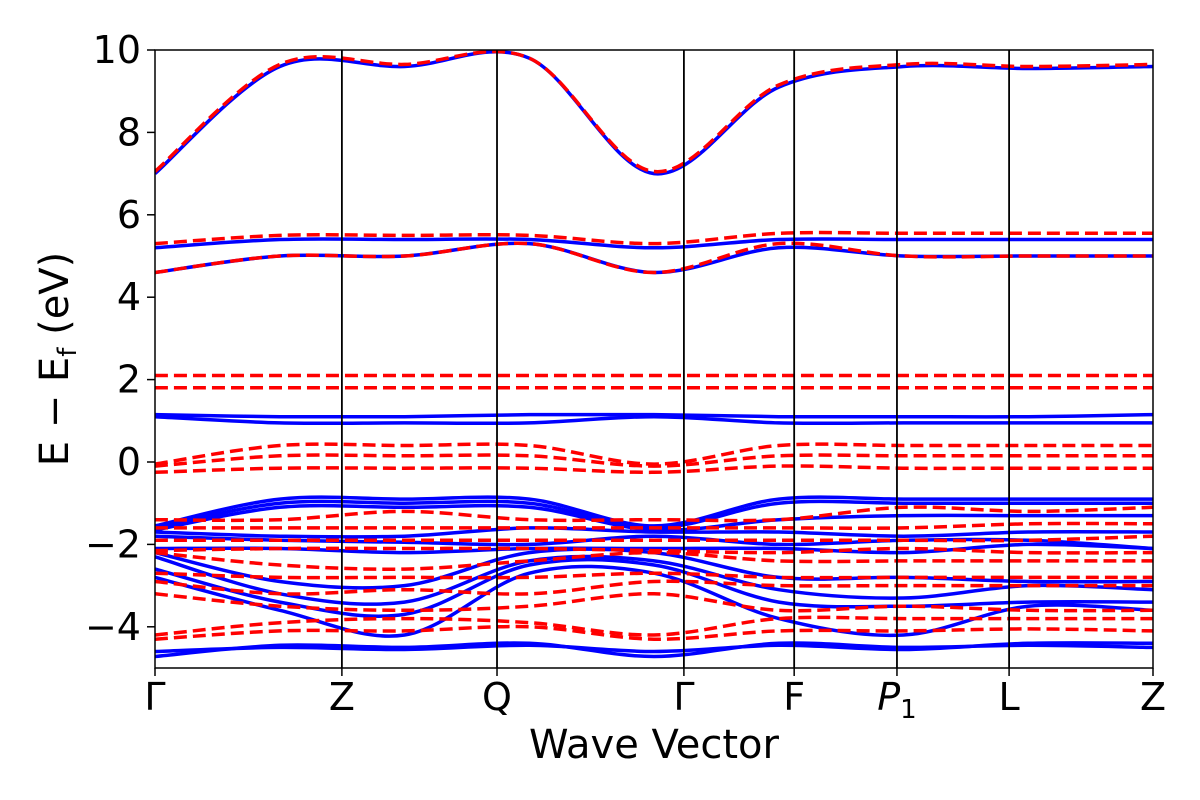  What do you see at coordinates (655, 696) in the screenshot?
I see `x-ticks: Γ Z Q Γ F P1 L Z` at bounding box center [655, 696].